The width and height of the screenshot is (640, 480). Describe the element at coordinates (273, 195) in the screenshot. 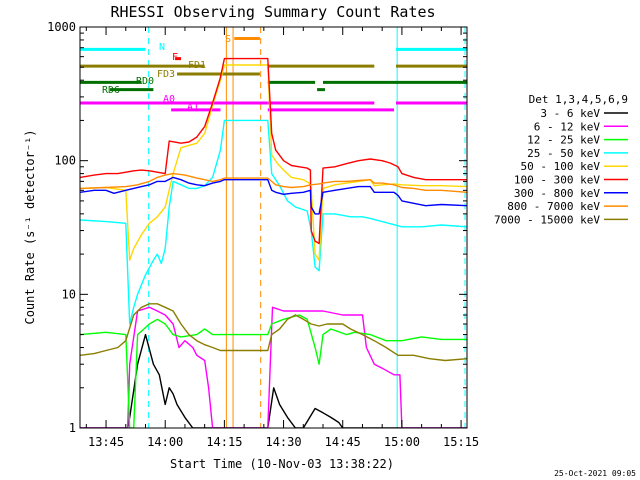

I see `series-line-300-800-kev` at that location.